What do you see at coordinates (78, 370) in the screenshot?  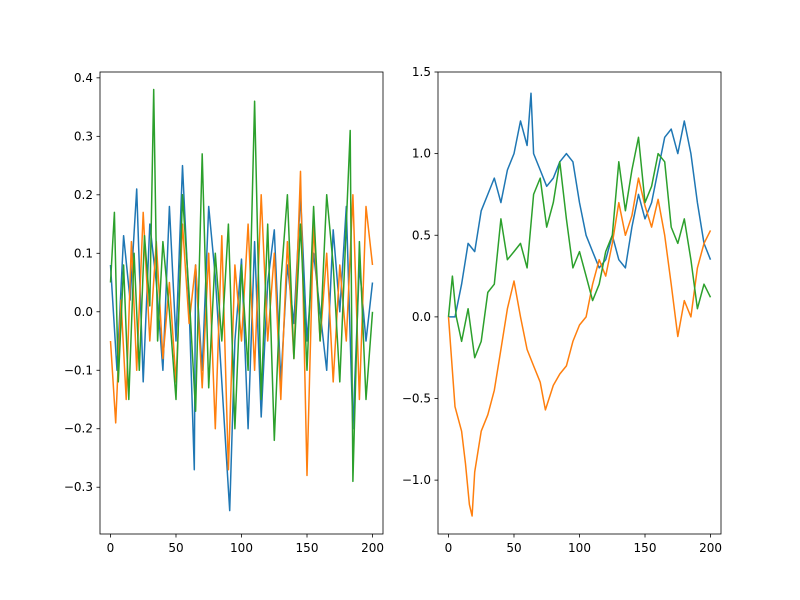 I see `y-tick-label: −0.1` at bounding box center [78, 370].